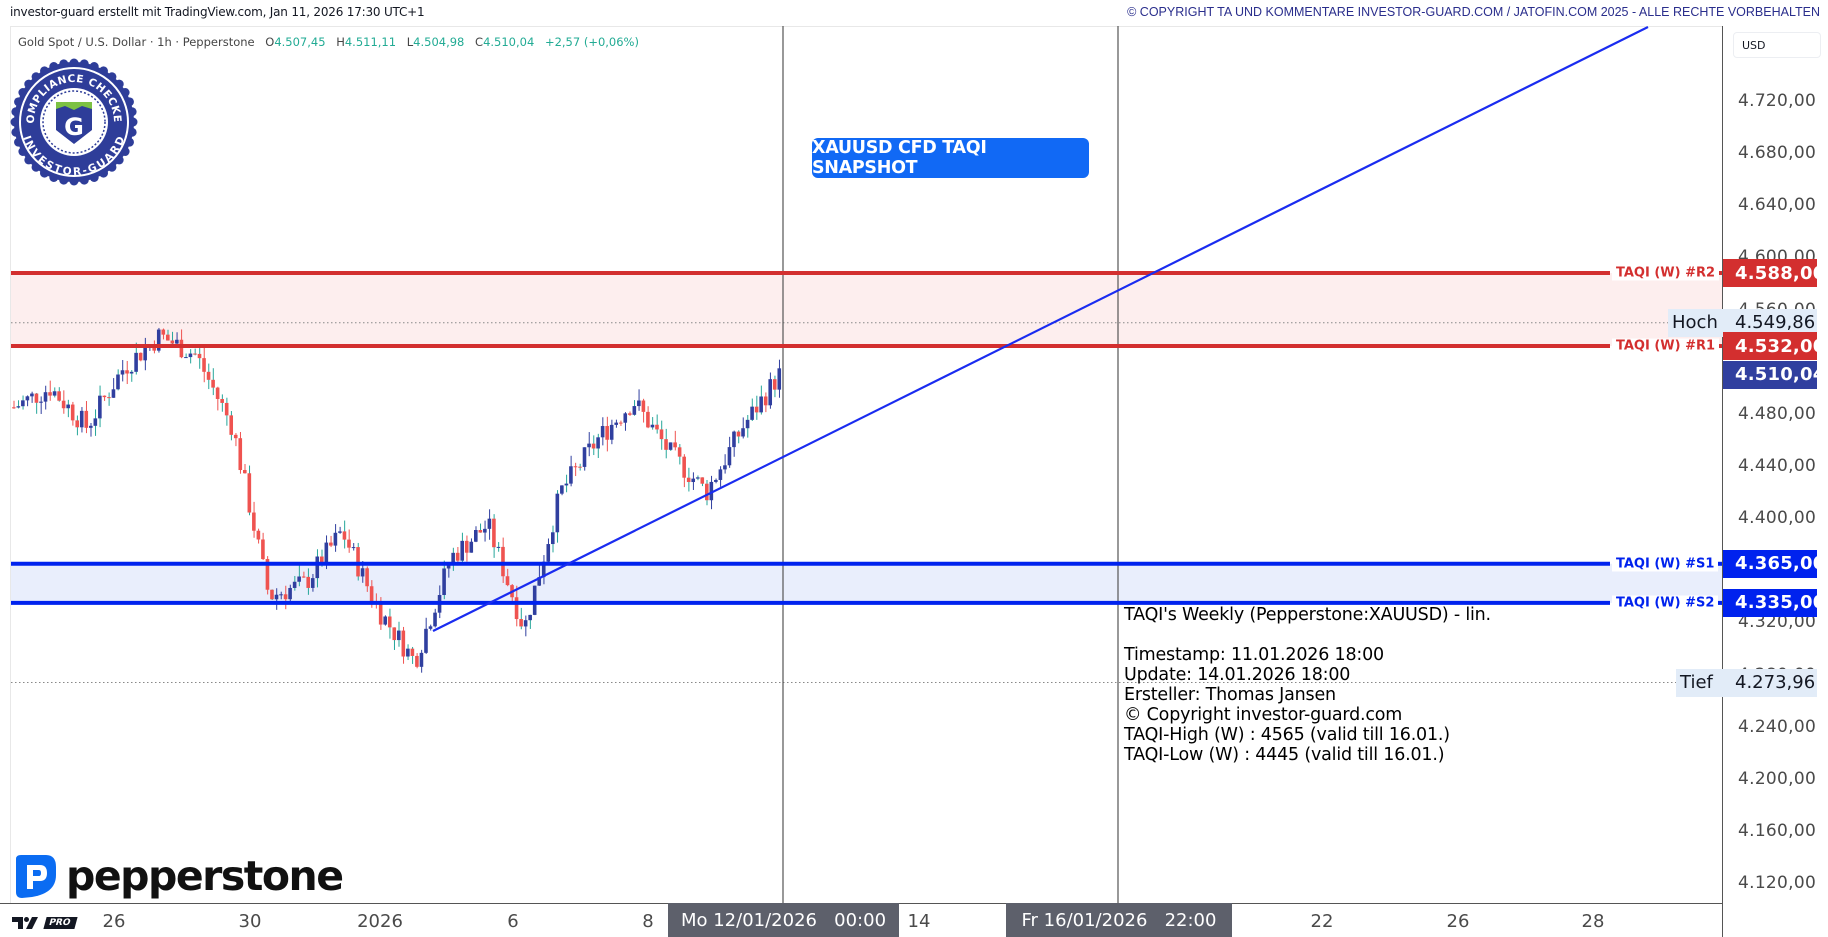 This screenshot has height=937, width=1828. What do you see at coordinates (1322, 921) in the screenshot?
I see `time-label: 22` at bounding box center [1322, 921].